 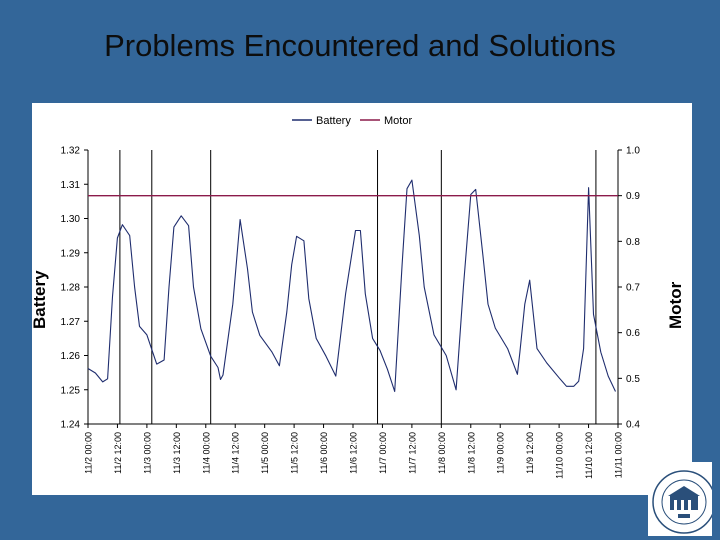 I want to click on right-axis-tick-label: 0.7, so click(x=633, y=288).